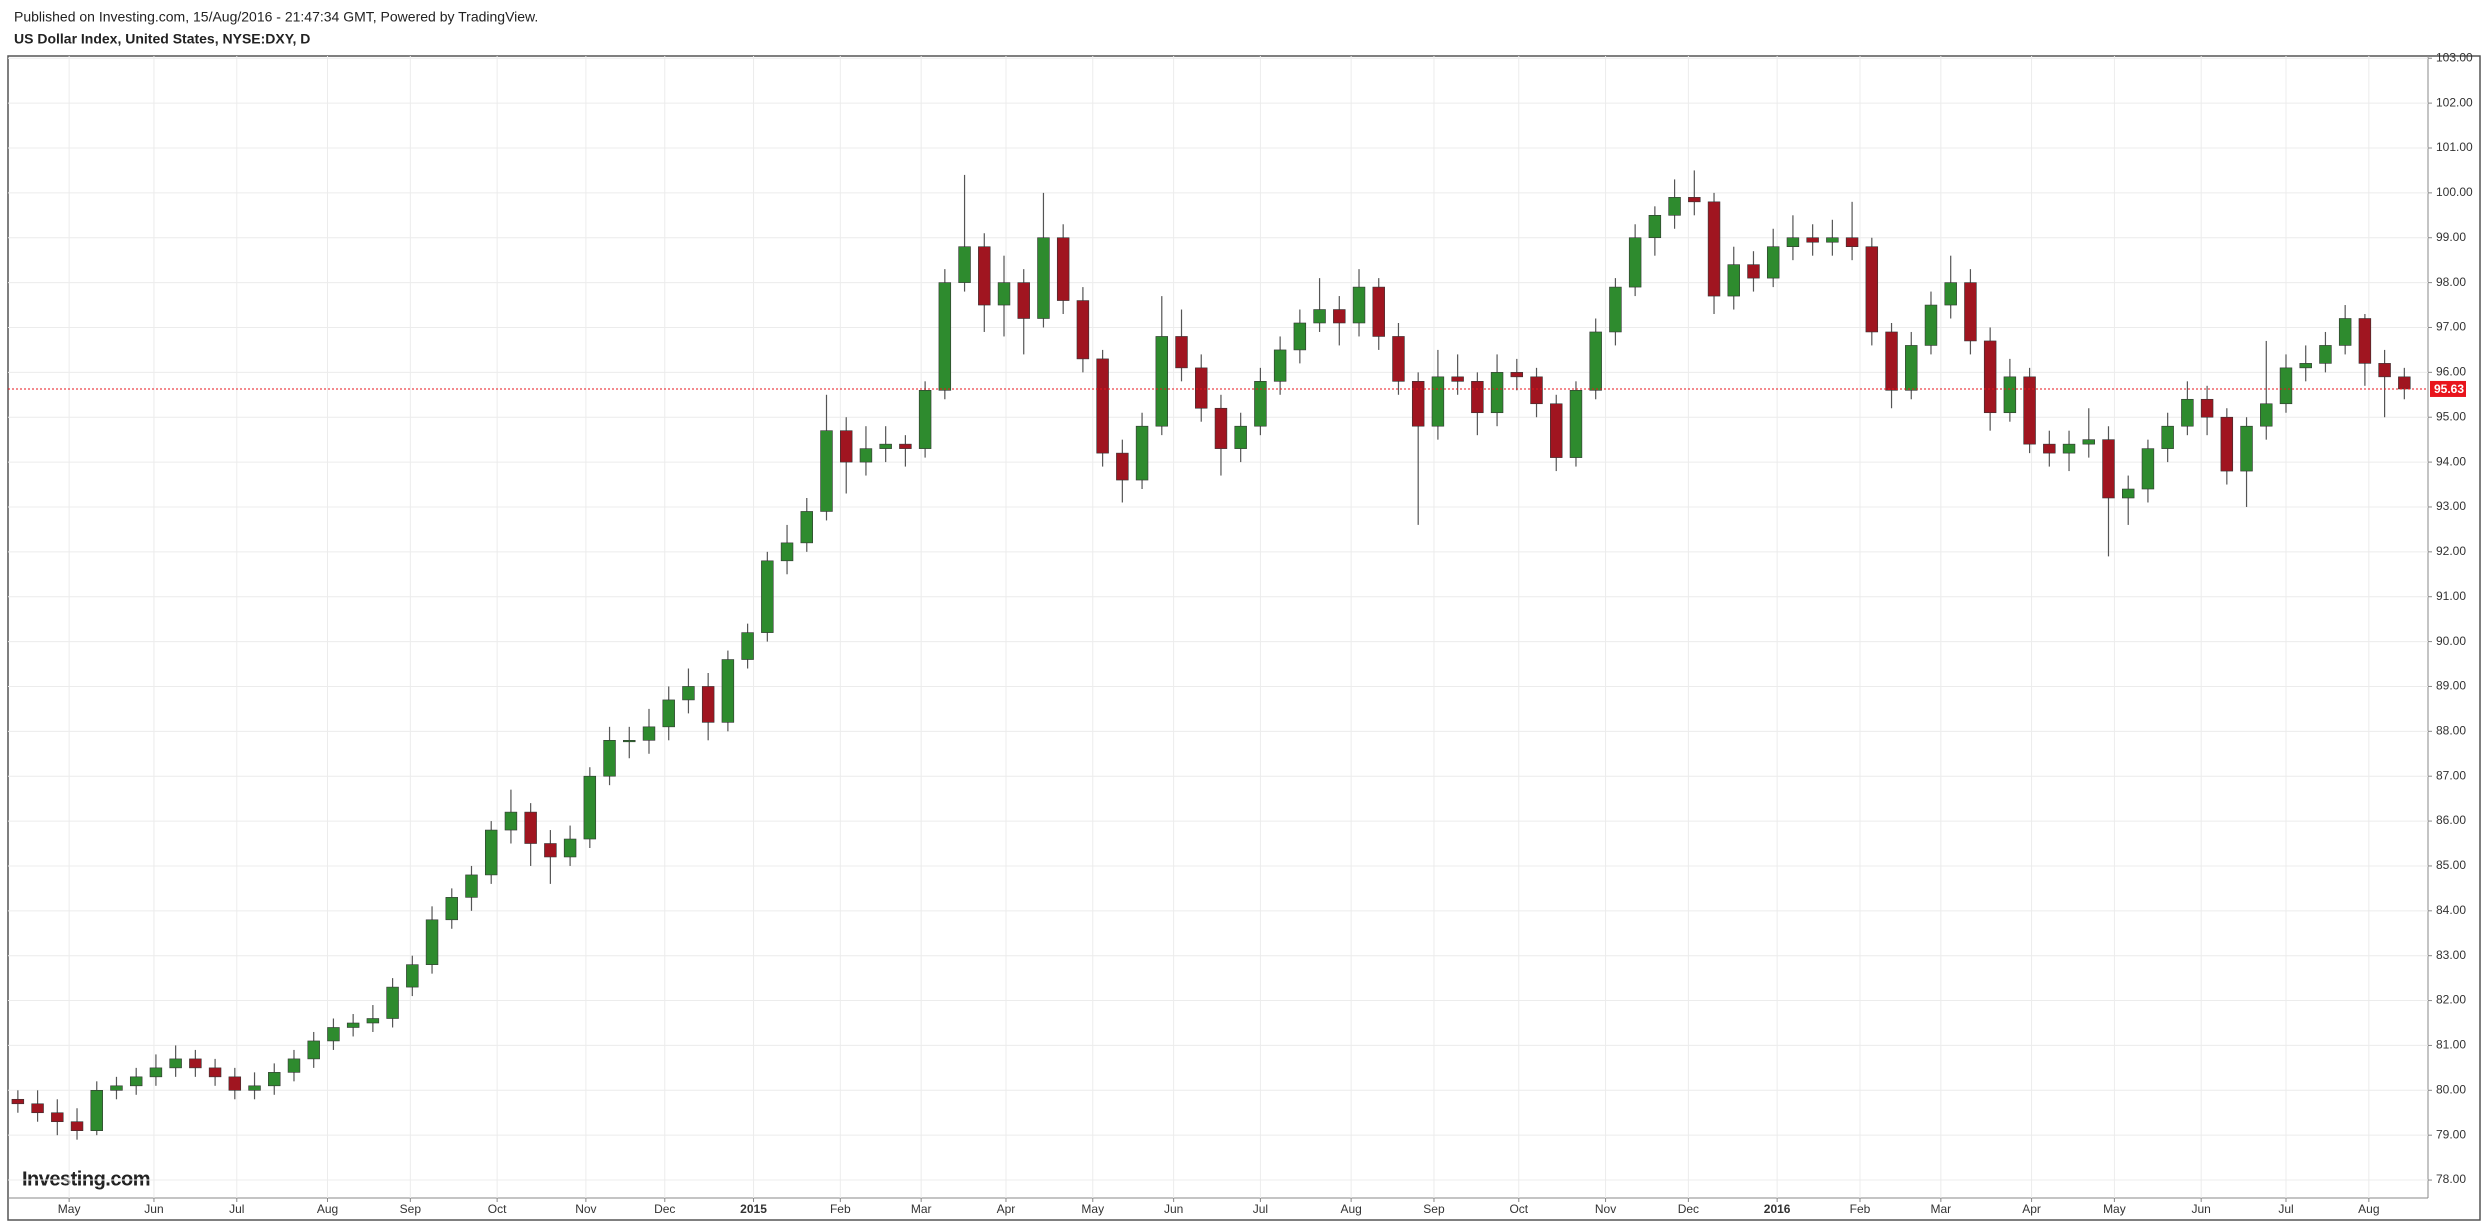  What do you see at coordinates (2451, 865) in the screenshot?
I see `y-tick-label: 85.00` at bounding box center [2451, 865].